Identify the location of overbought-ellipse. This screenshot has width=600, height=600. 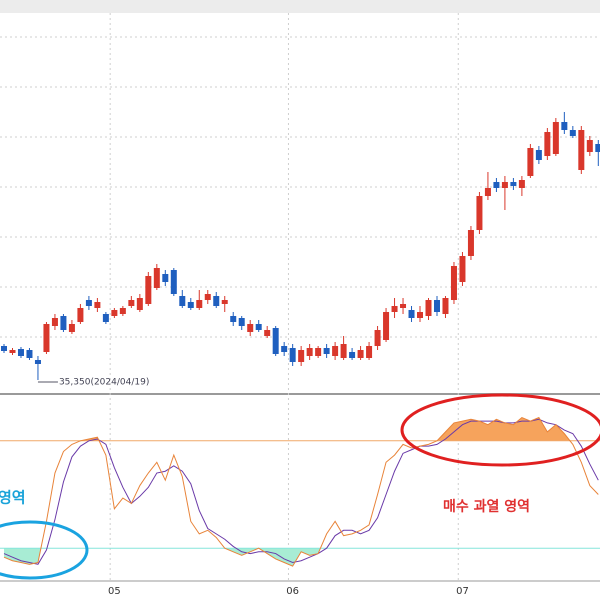
(500, 430).